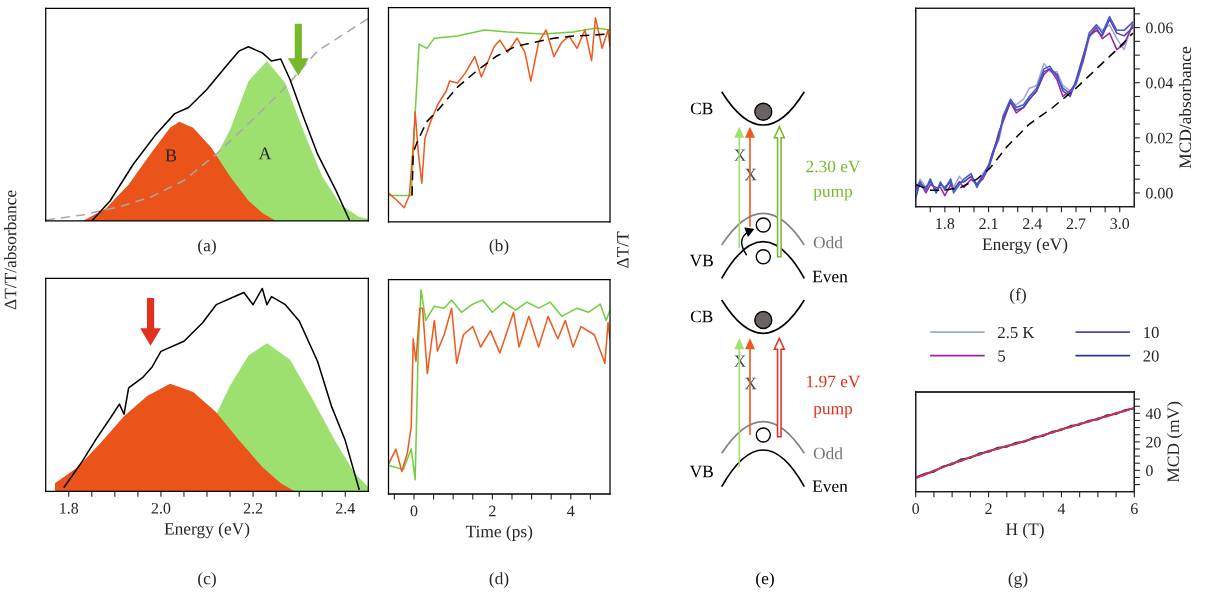 This screenshot has width=1217, height=599. I want to click on legend-label: 2.5 K, so click(1016, 332).